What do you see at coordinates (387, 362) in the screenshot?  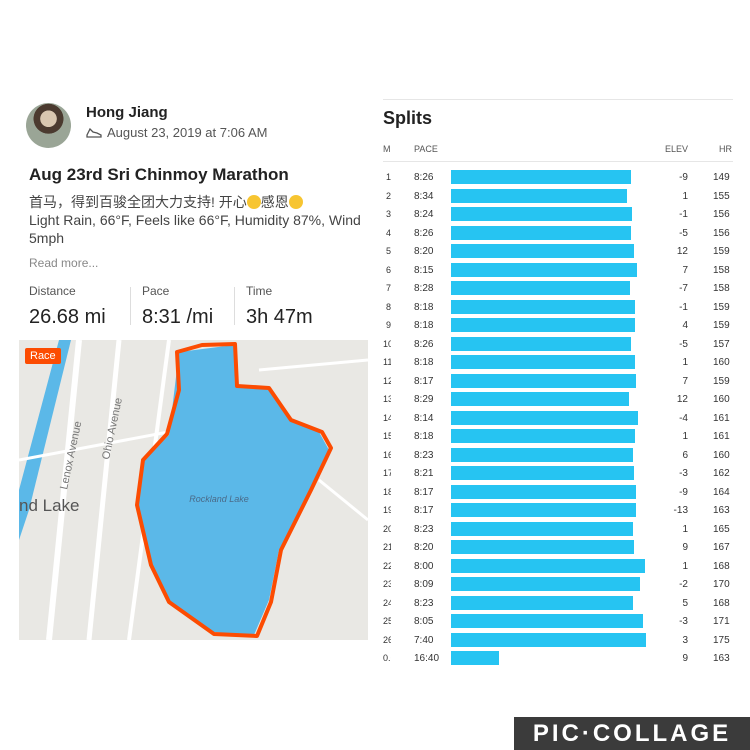 I see `split-mile: 11` at bounding box center [387, 362].